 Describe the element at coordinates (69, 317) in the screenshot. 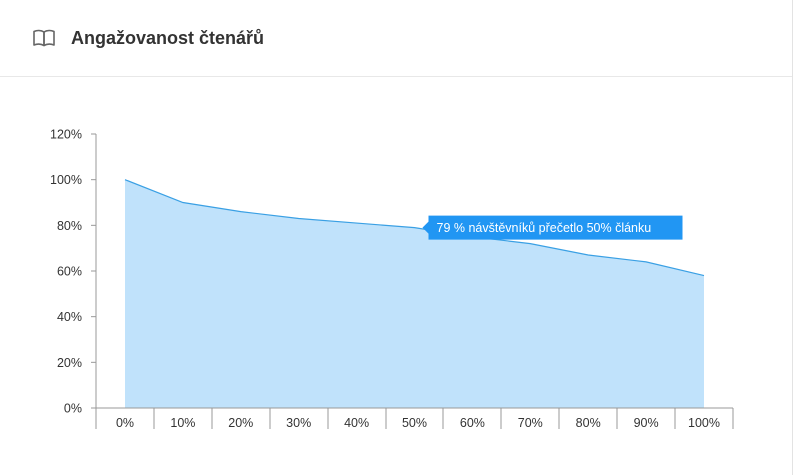

I see `y-tick-label: 40%` at that location.